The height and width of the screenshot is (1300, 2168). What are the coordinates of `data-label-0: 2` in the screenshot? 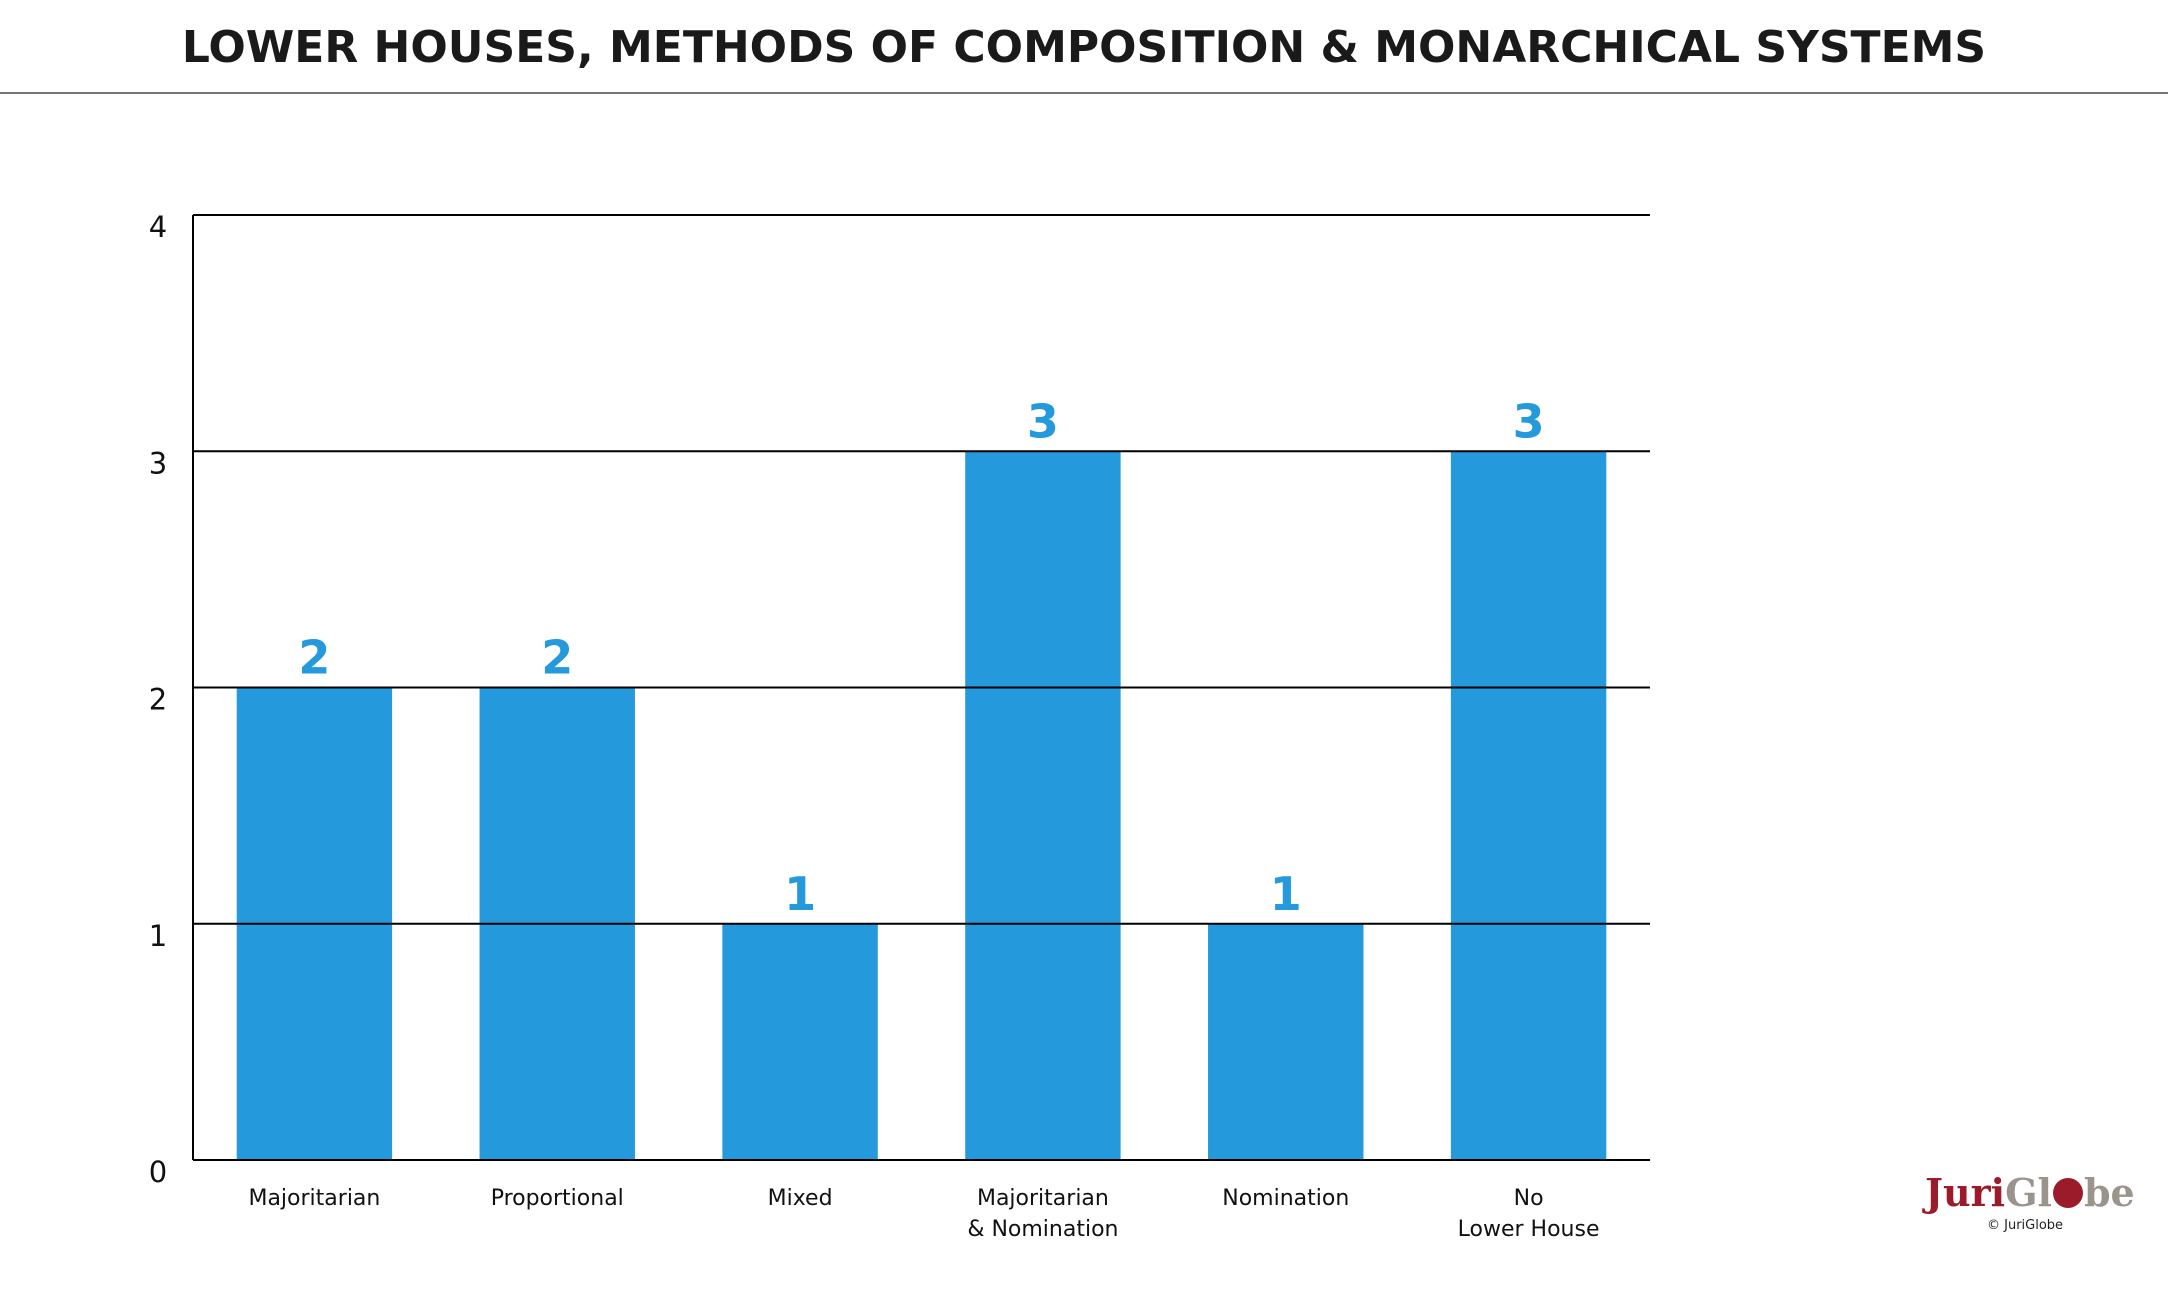 It's located at (314, 658).